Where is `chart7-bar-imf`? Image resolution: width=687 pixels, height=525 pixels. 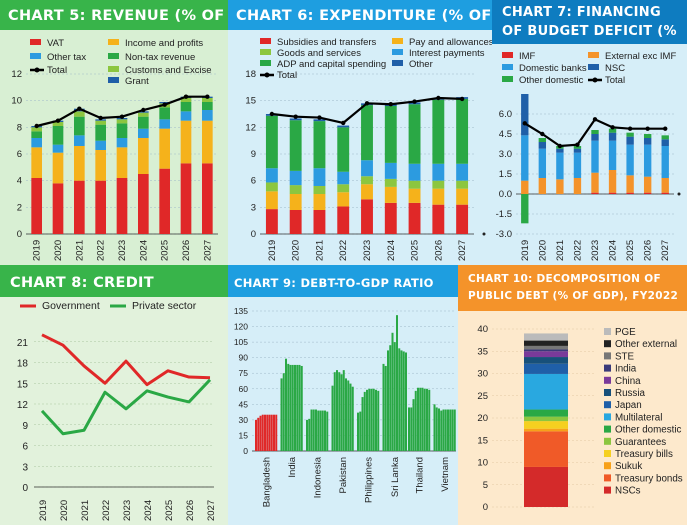
chart7-bar-imf is located at coordinates (665, 193).